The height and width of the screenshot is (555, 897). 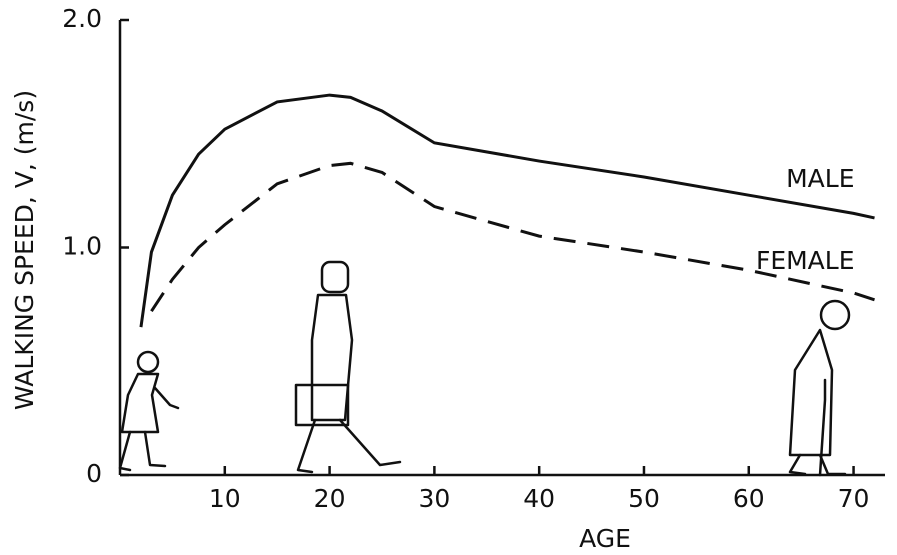 I want to click on x-tick-label: 20, so click(x=330, y=498).